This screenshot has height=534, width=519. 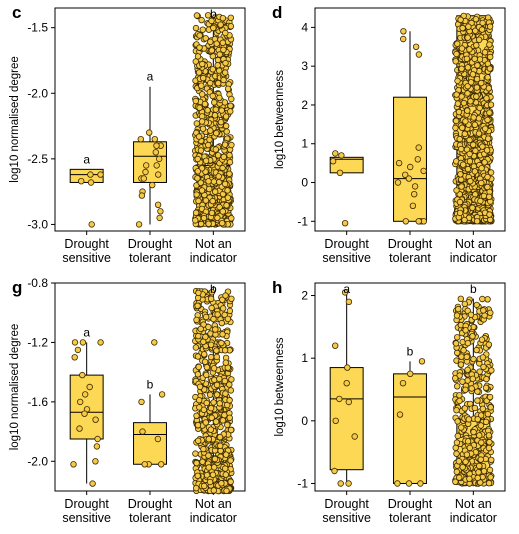 I want to click on category-label: Drought, so click(x=150, y=504).